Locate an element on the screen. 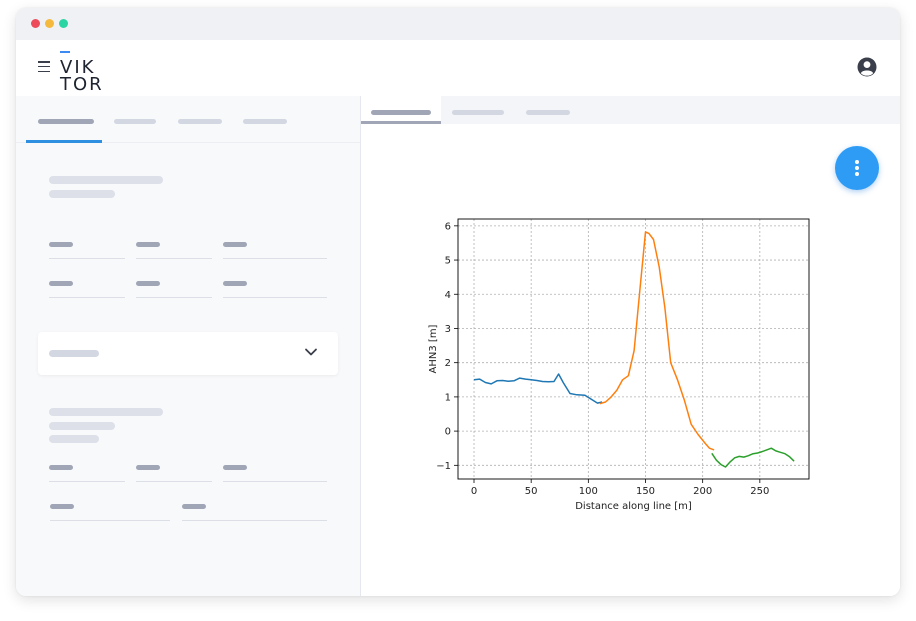 The height and width of the screenshot is (621, 916). x-tick-label: 50 is located at coordinates (531, 491).